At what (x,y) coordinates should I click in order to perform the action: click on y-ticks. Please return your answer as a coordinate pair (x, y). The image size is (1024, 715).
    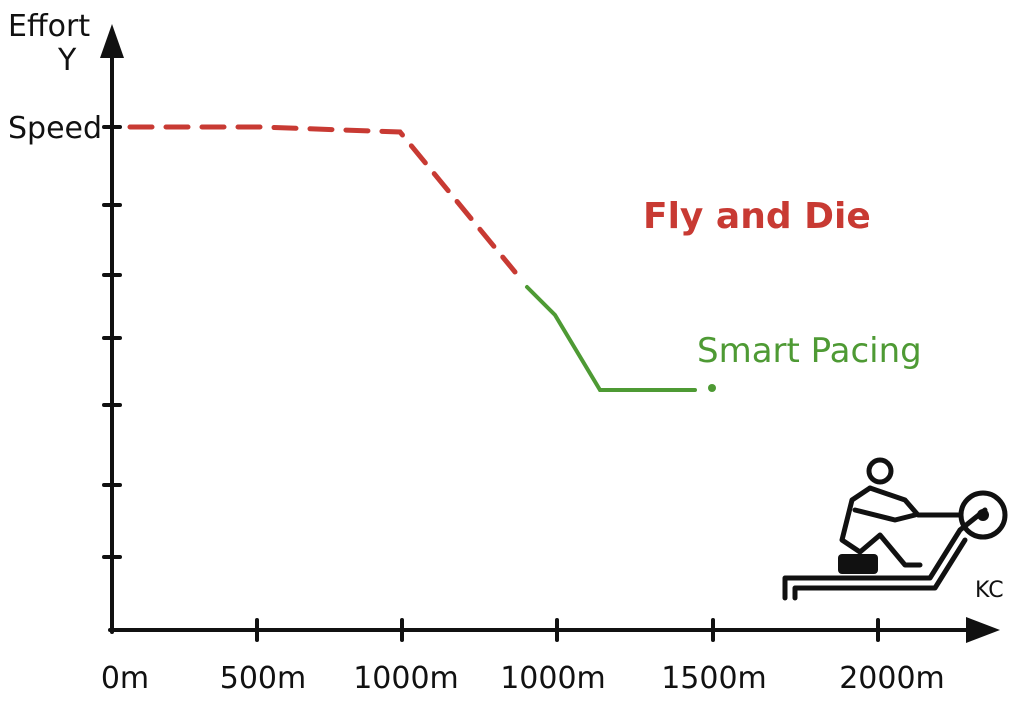
    Looking at the image, I should click on (112, 342).